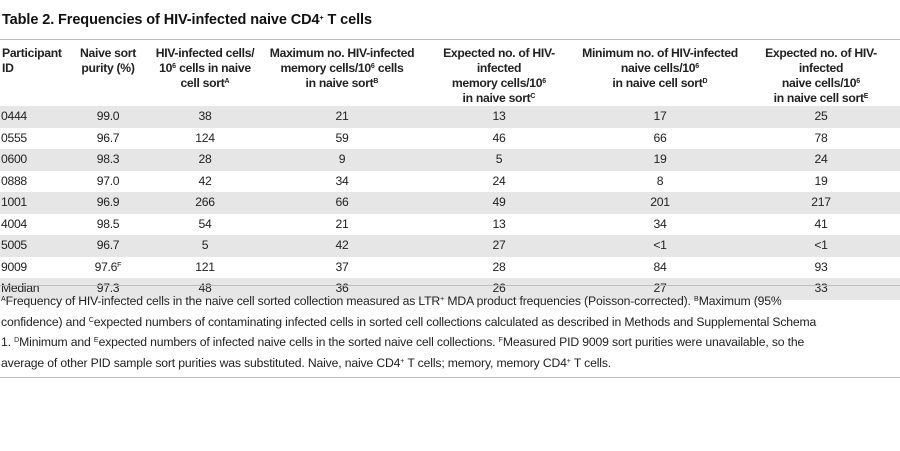 The width and height of the screenshot is (900, 451). I want to click on table-row: 1001 96.9 266 66 49 201 217, so click(450, 203).